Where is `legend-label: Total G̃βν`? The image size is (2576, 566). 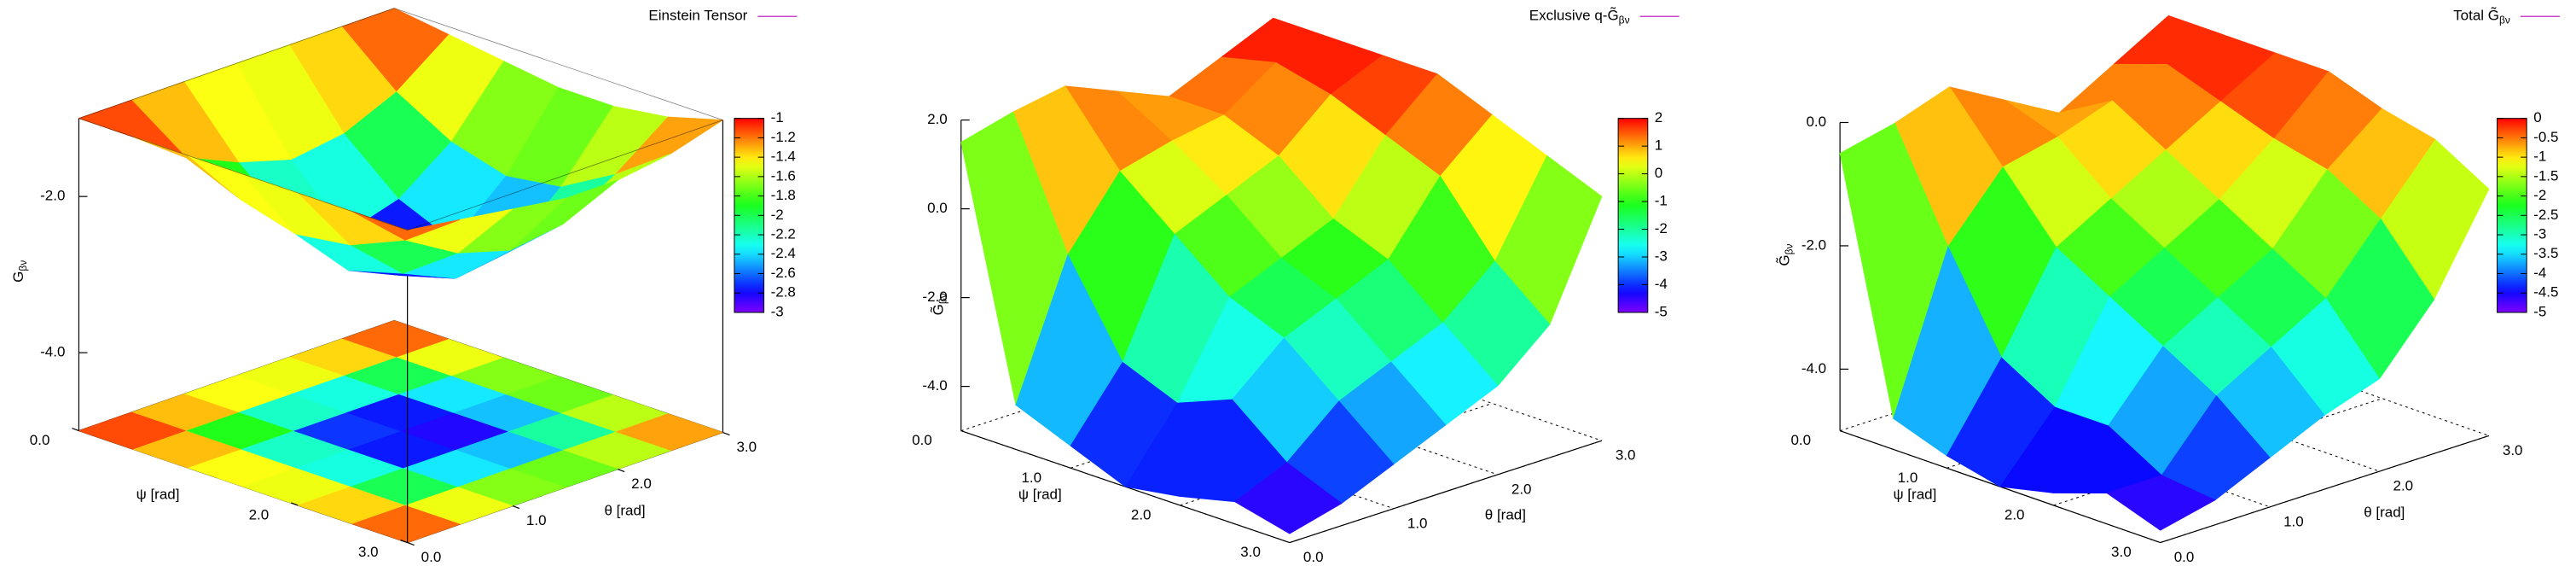 legend-label: Total G̃βν is located at coordinates (2481, 16).